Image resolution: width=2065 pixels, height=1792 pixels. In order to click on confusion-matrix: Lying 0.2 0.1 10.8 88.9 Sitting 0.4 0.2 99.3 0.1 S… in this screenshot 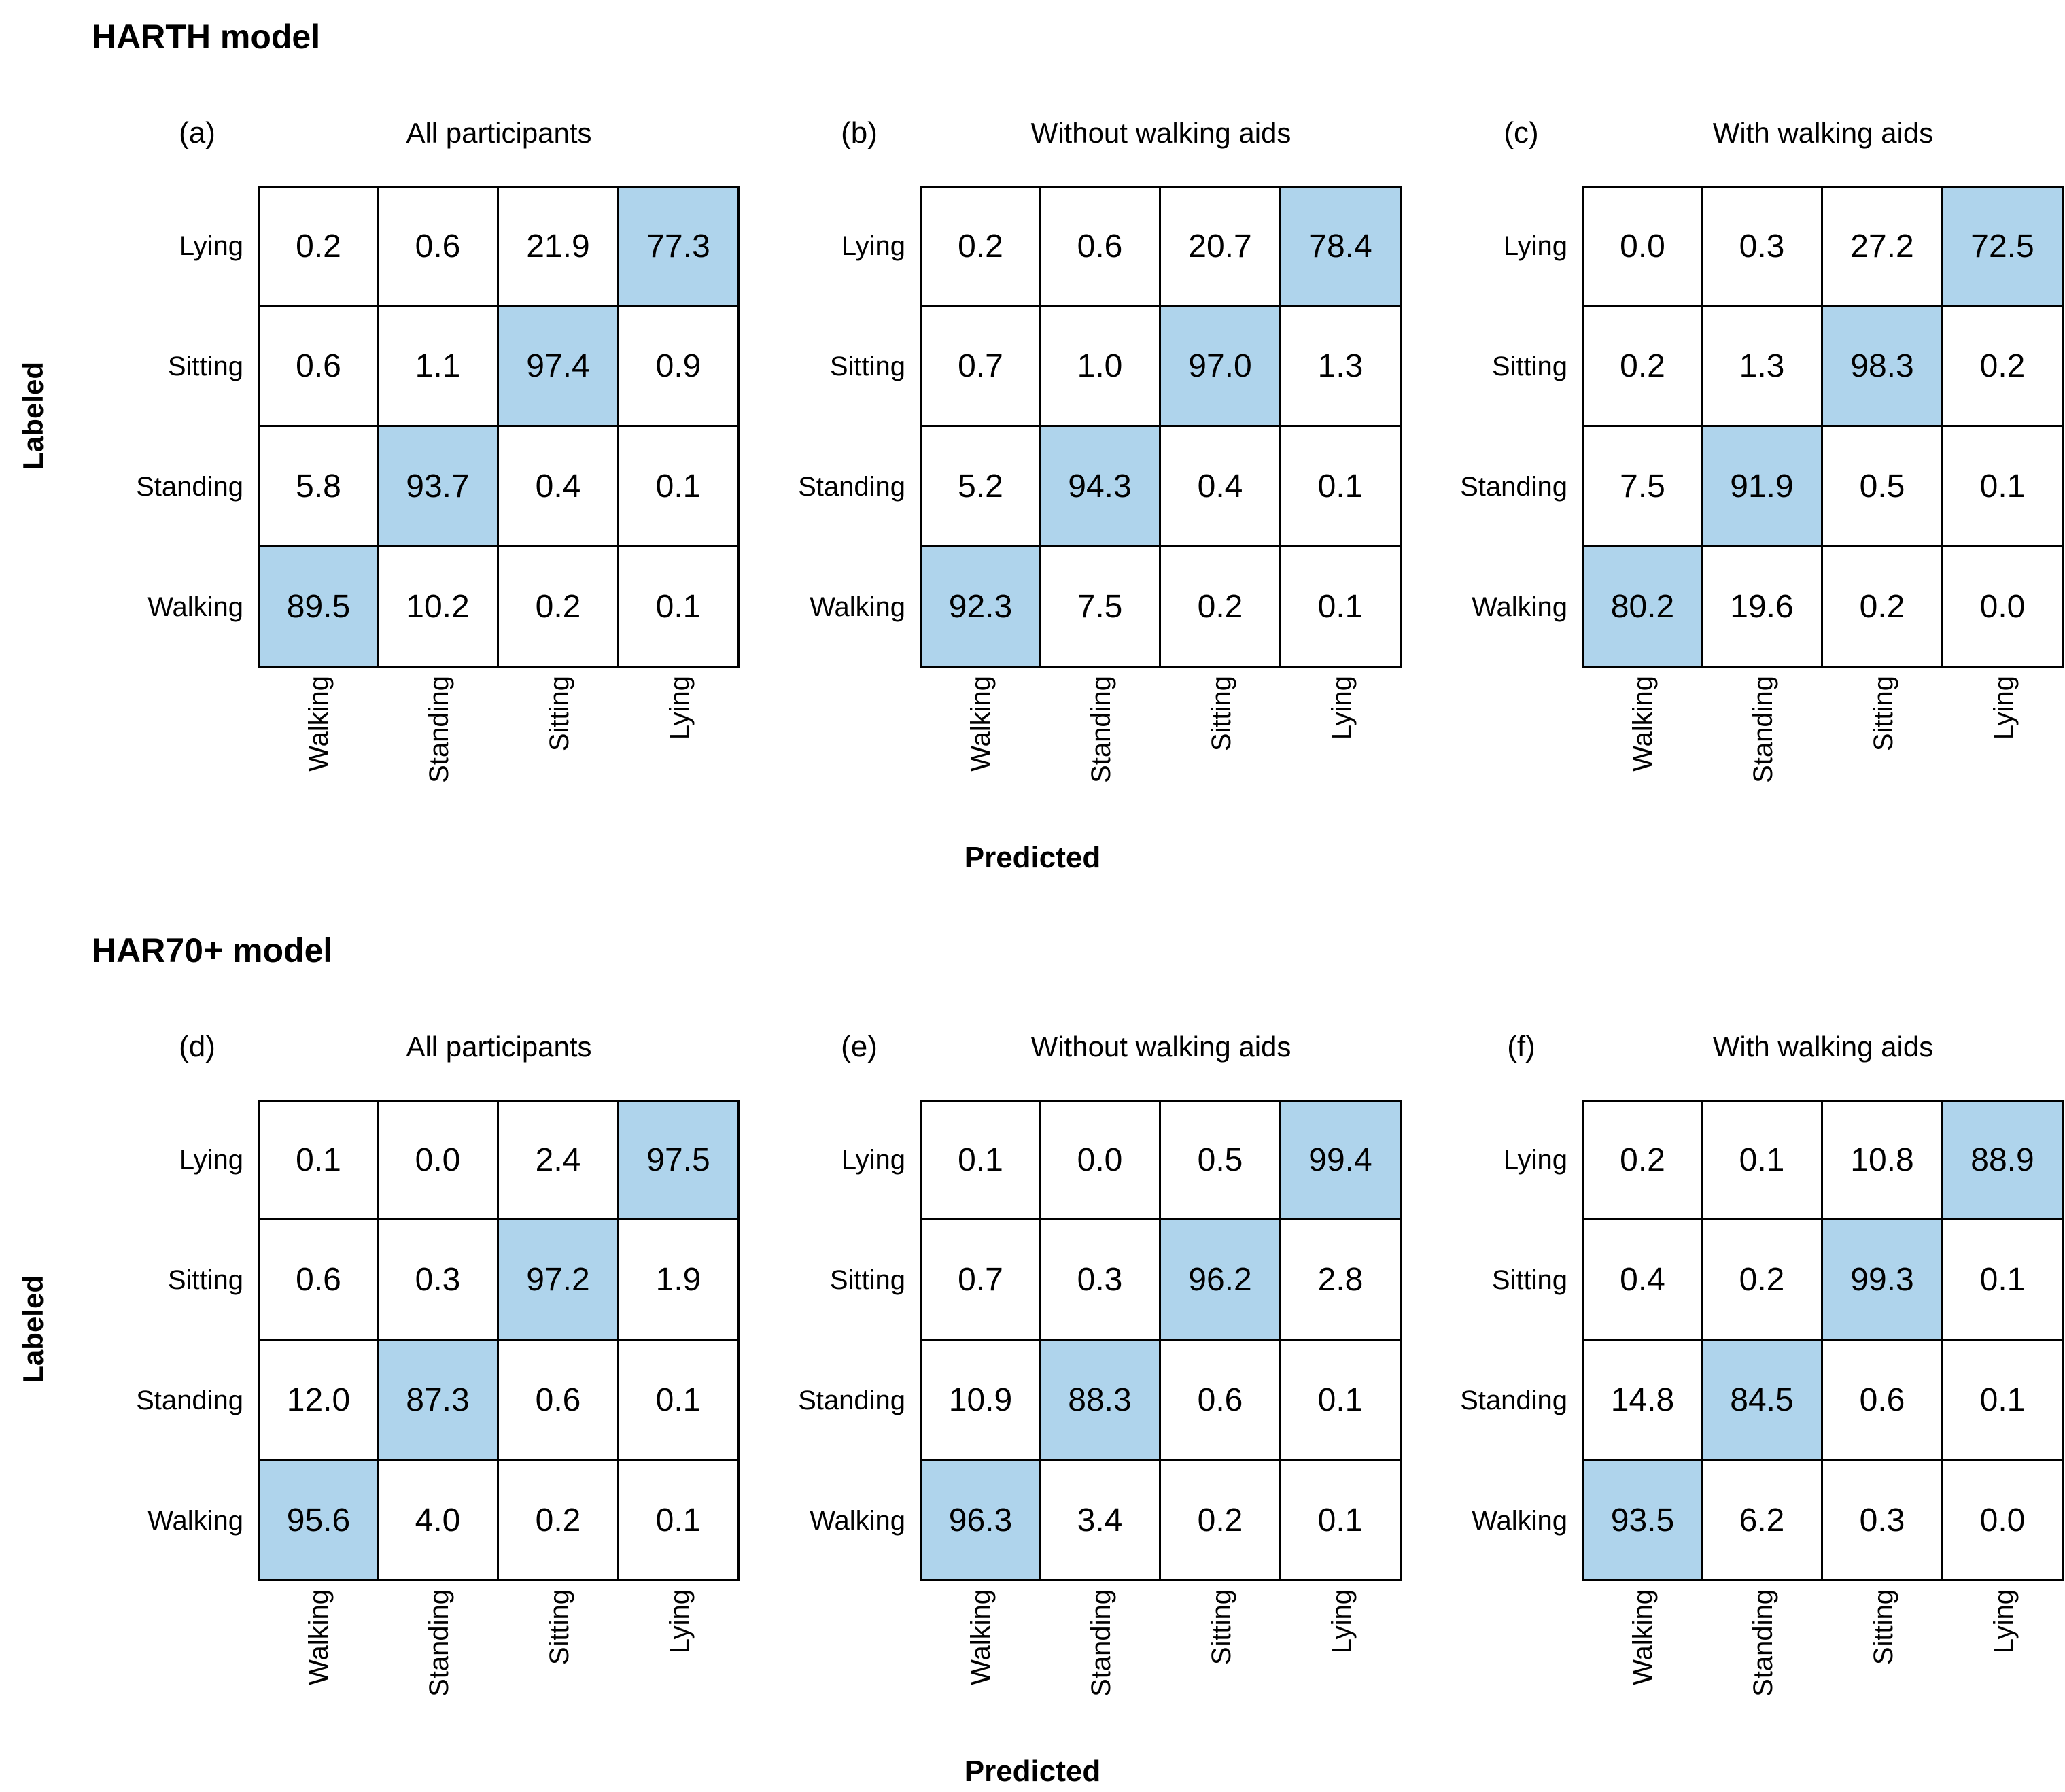, I will do `click(1762, 1419)`.